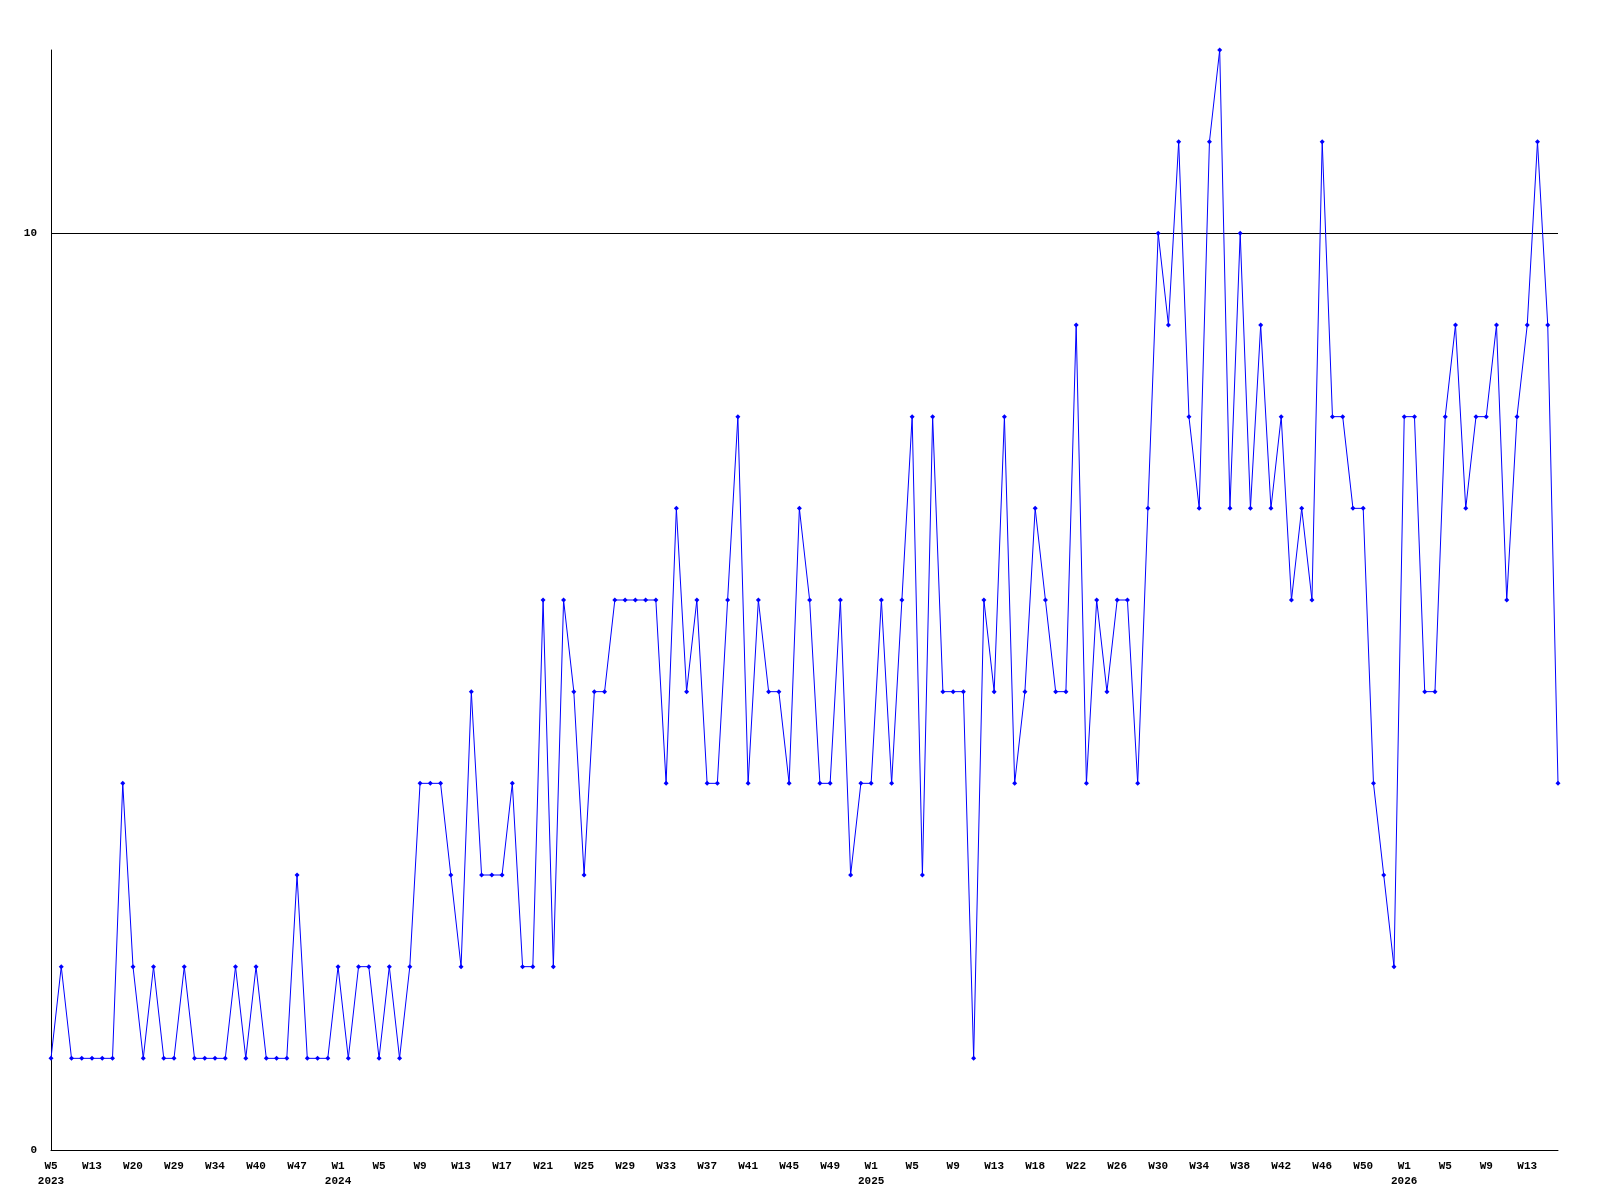 The width and height of the screenshot is (1600, 1200). I want to click on x-tick-label: W22, so click(1076, 1165).